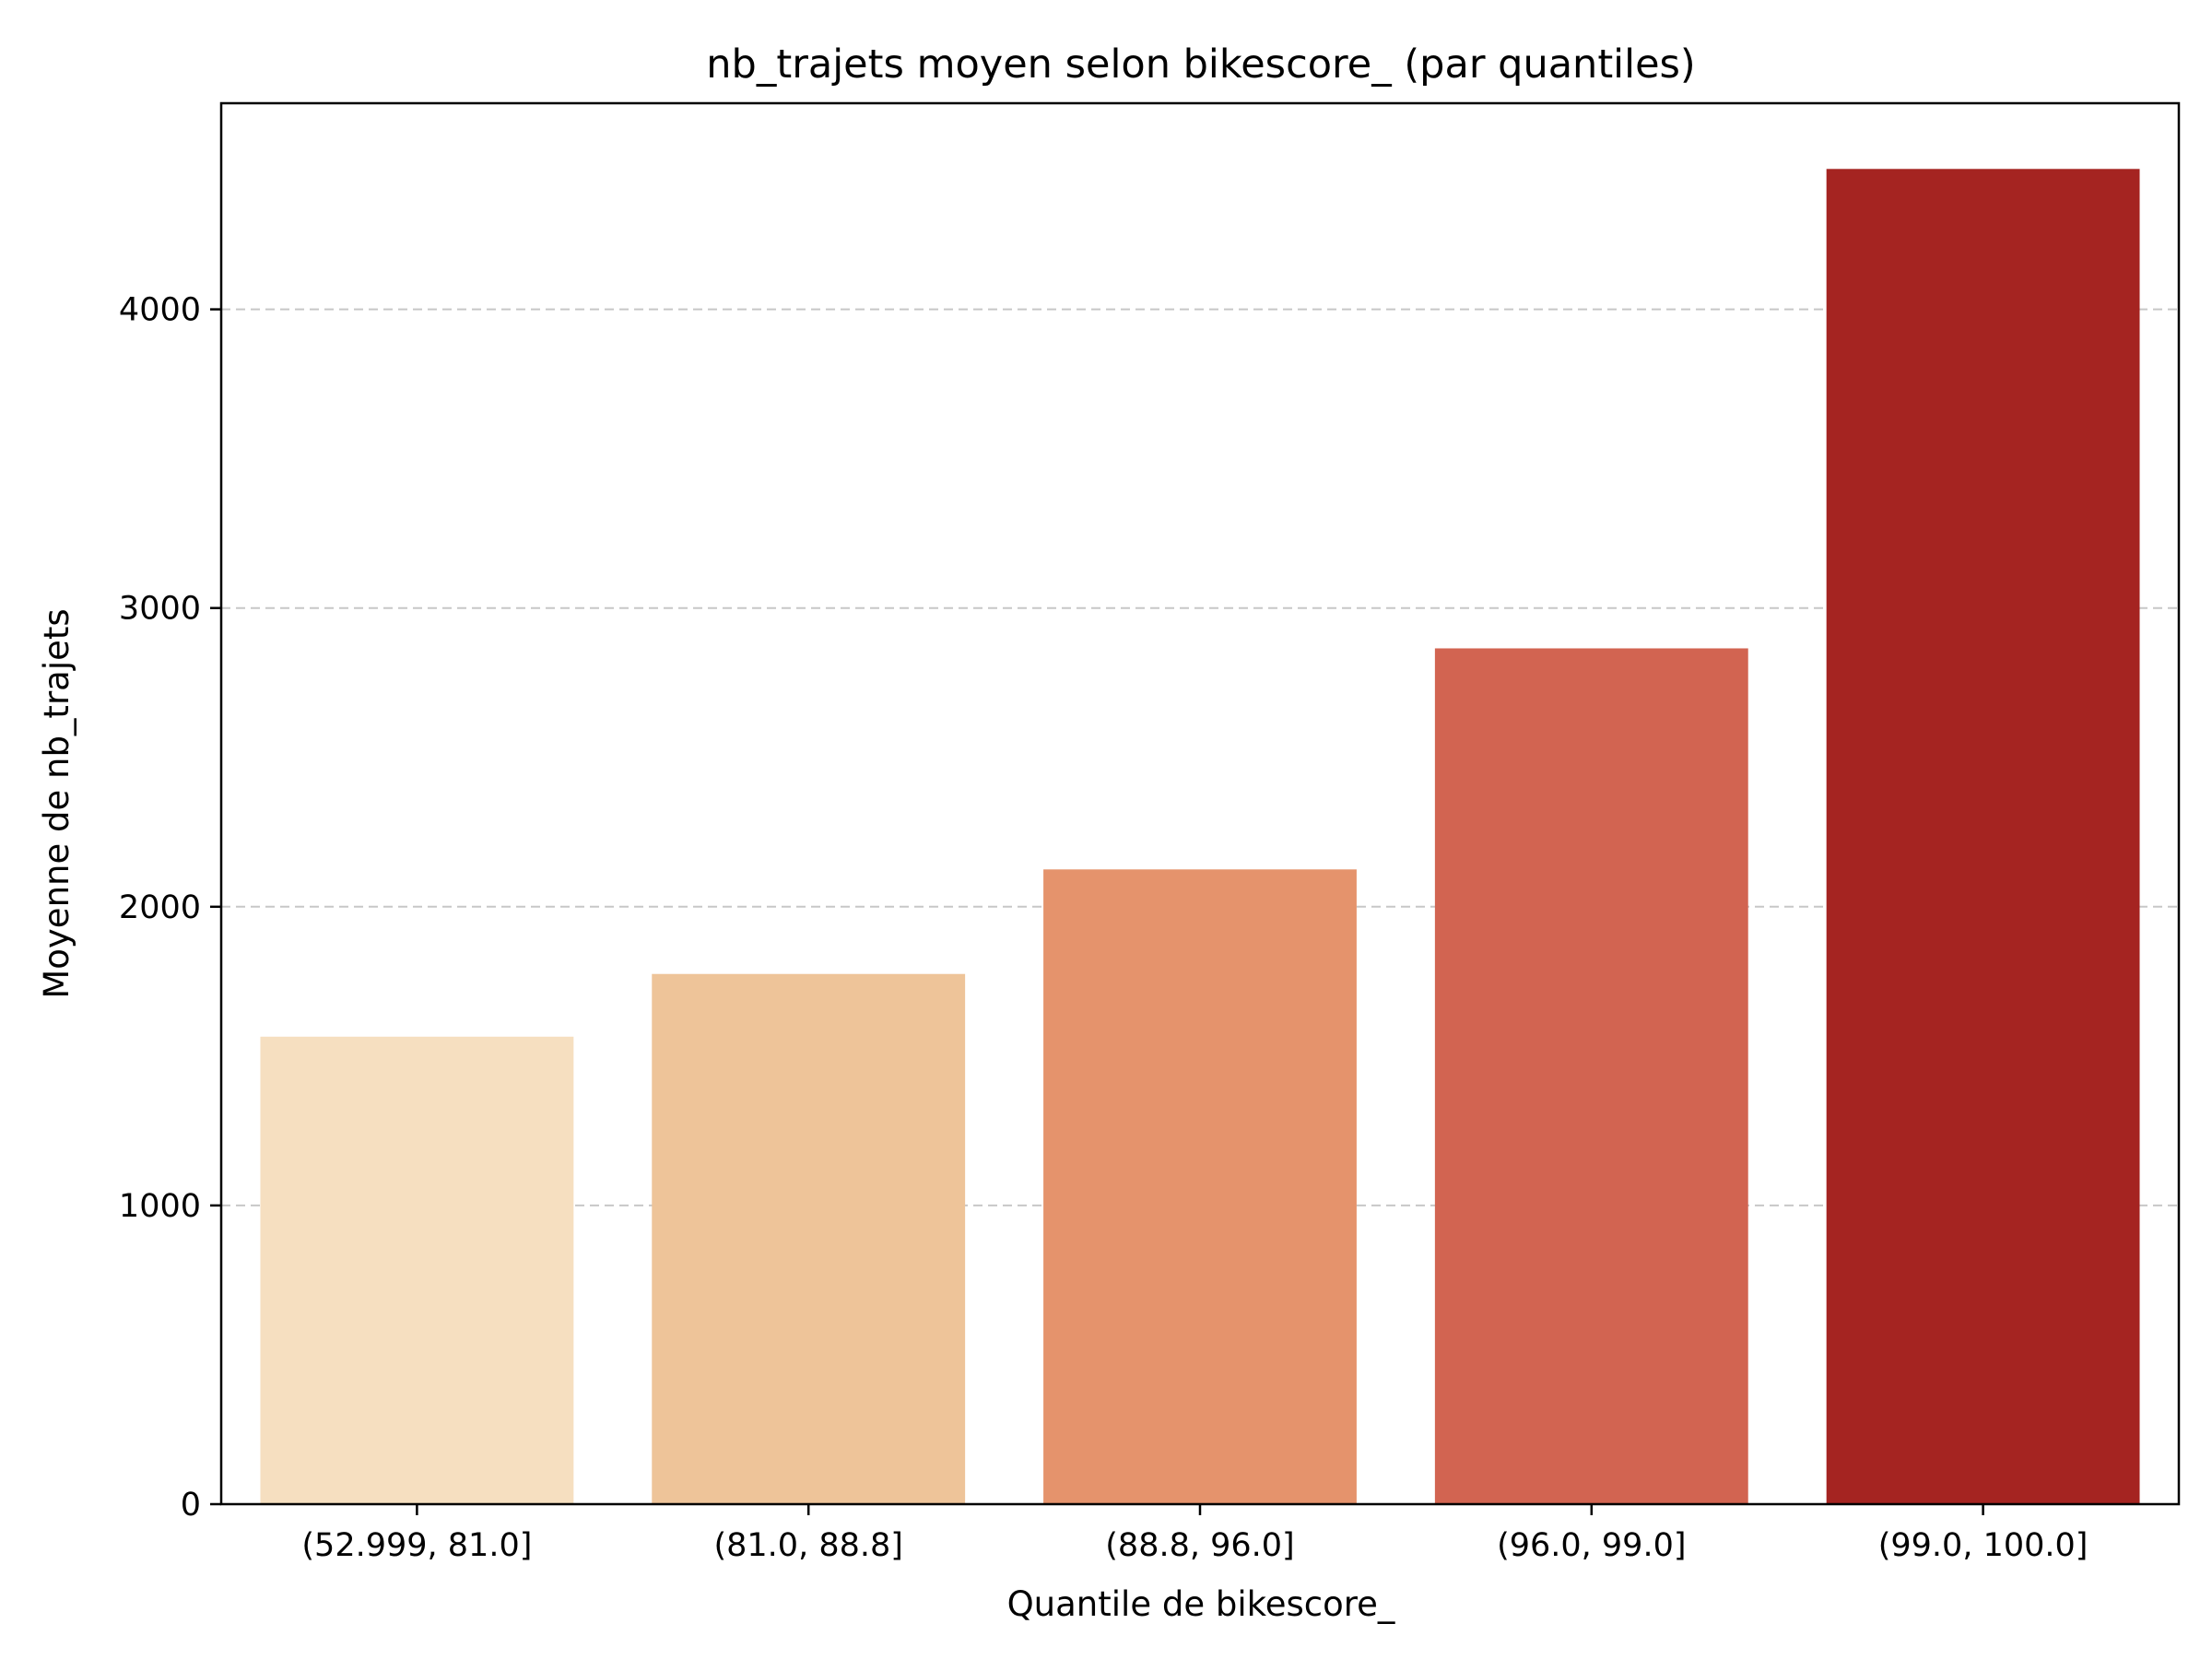 The image size is (2212, 1659). Describe the element at coordinates (807, 1545) in the screenshot. I see `x-tick-label: (81.0, 88.8]` at that location.